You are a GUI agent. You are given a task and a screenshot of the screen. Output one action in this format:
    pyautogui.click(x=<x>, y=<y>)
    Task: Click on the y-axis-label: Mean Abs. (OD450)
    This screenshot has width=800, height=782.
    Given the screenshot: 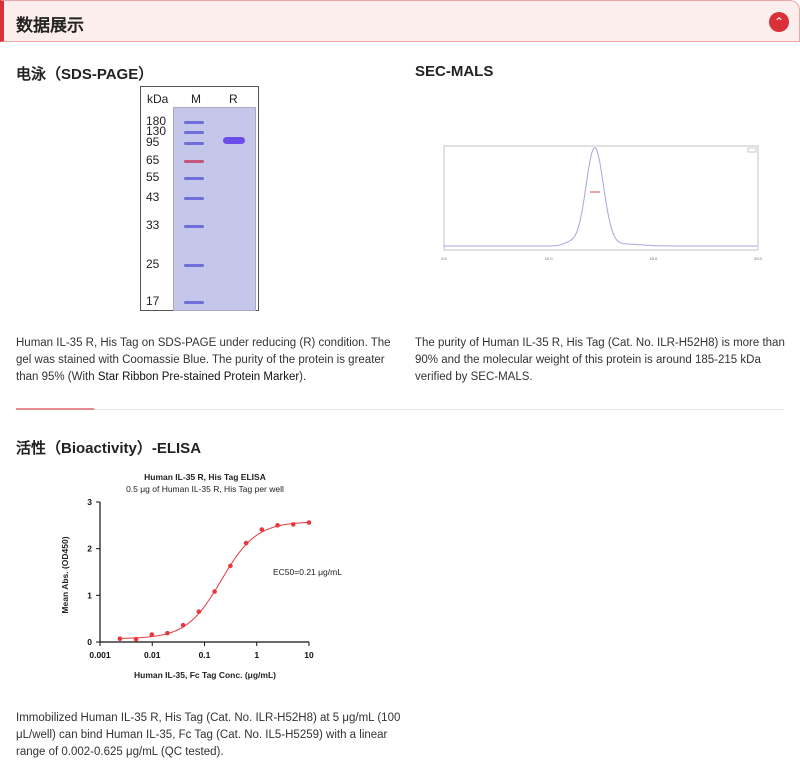 What is the action you would take?
    pyautogui.click(x=65, y=574)
    